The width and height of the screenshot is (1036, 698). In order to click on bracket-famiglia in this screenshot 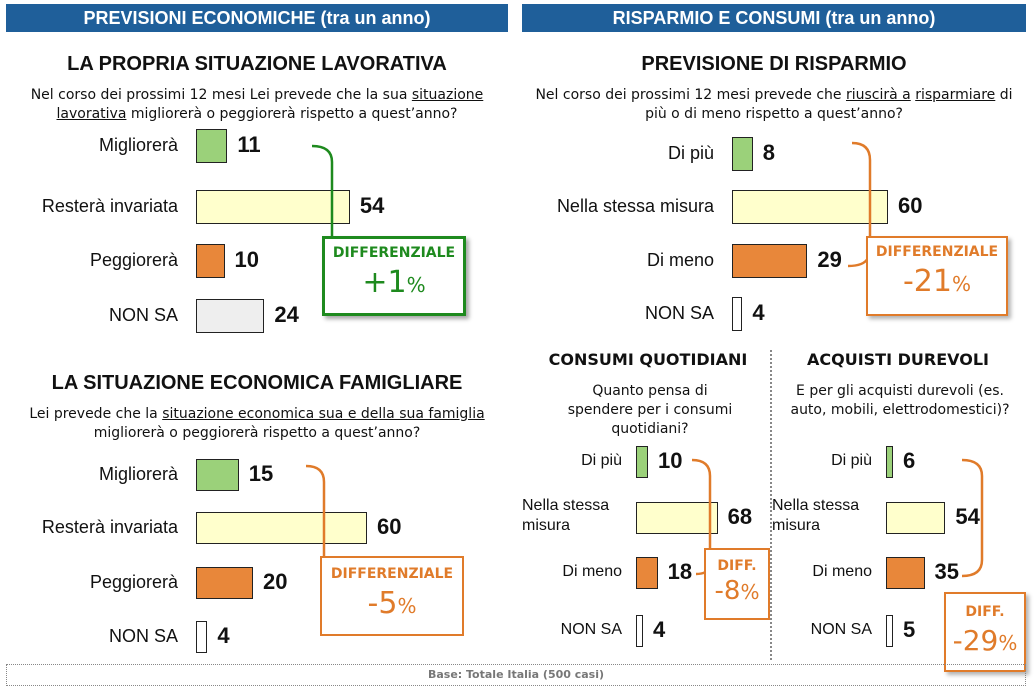, I will do `click(315, 510)`.